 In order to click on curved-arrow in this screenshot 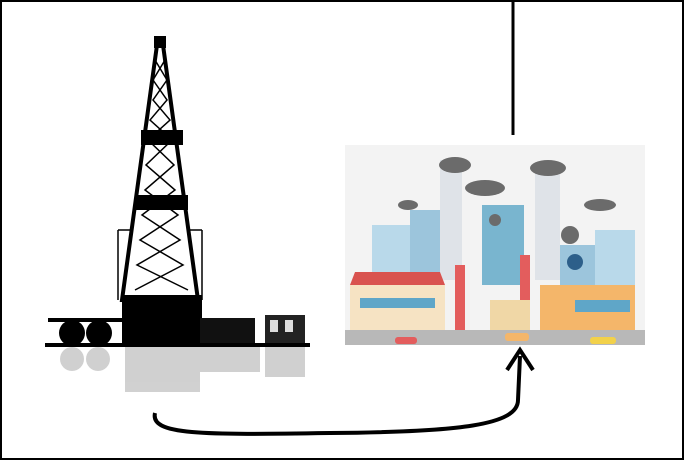, I will do `click(337, 395)`.